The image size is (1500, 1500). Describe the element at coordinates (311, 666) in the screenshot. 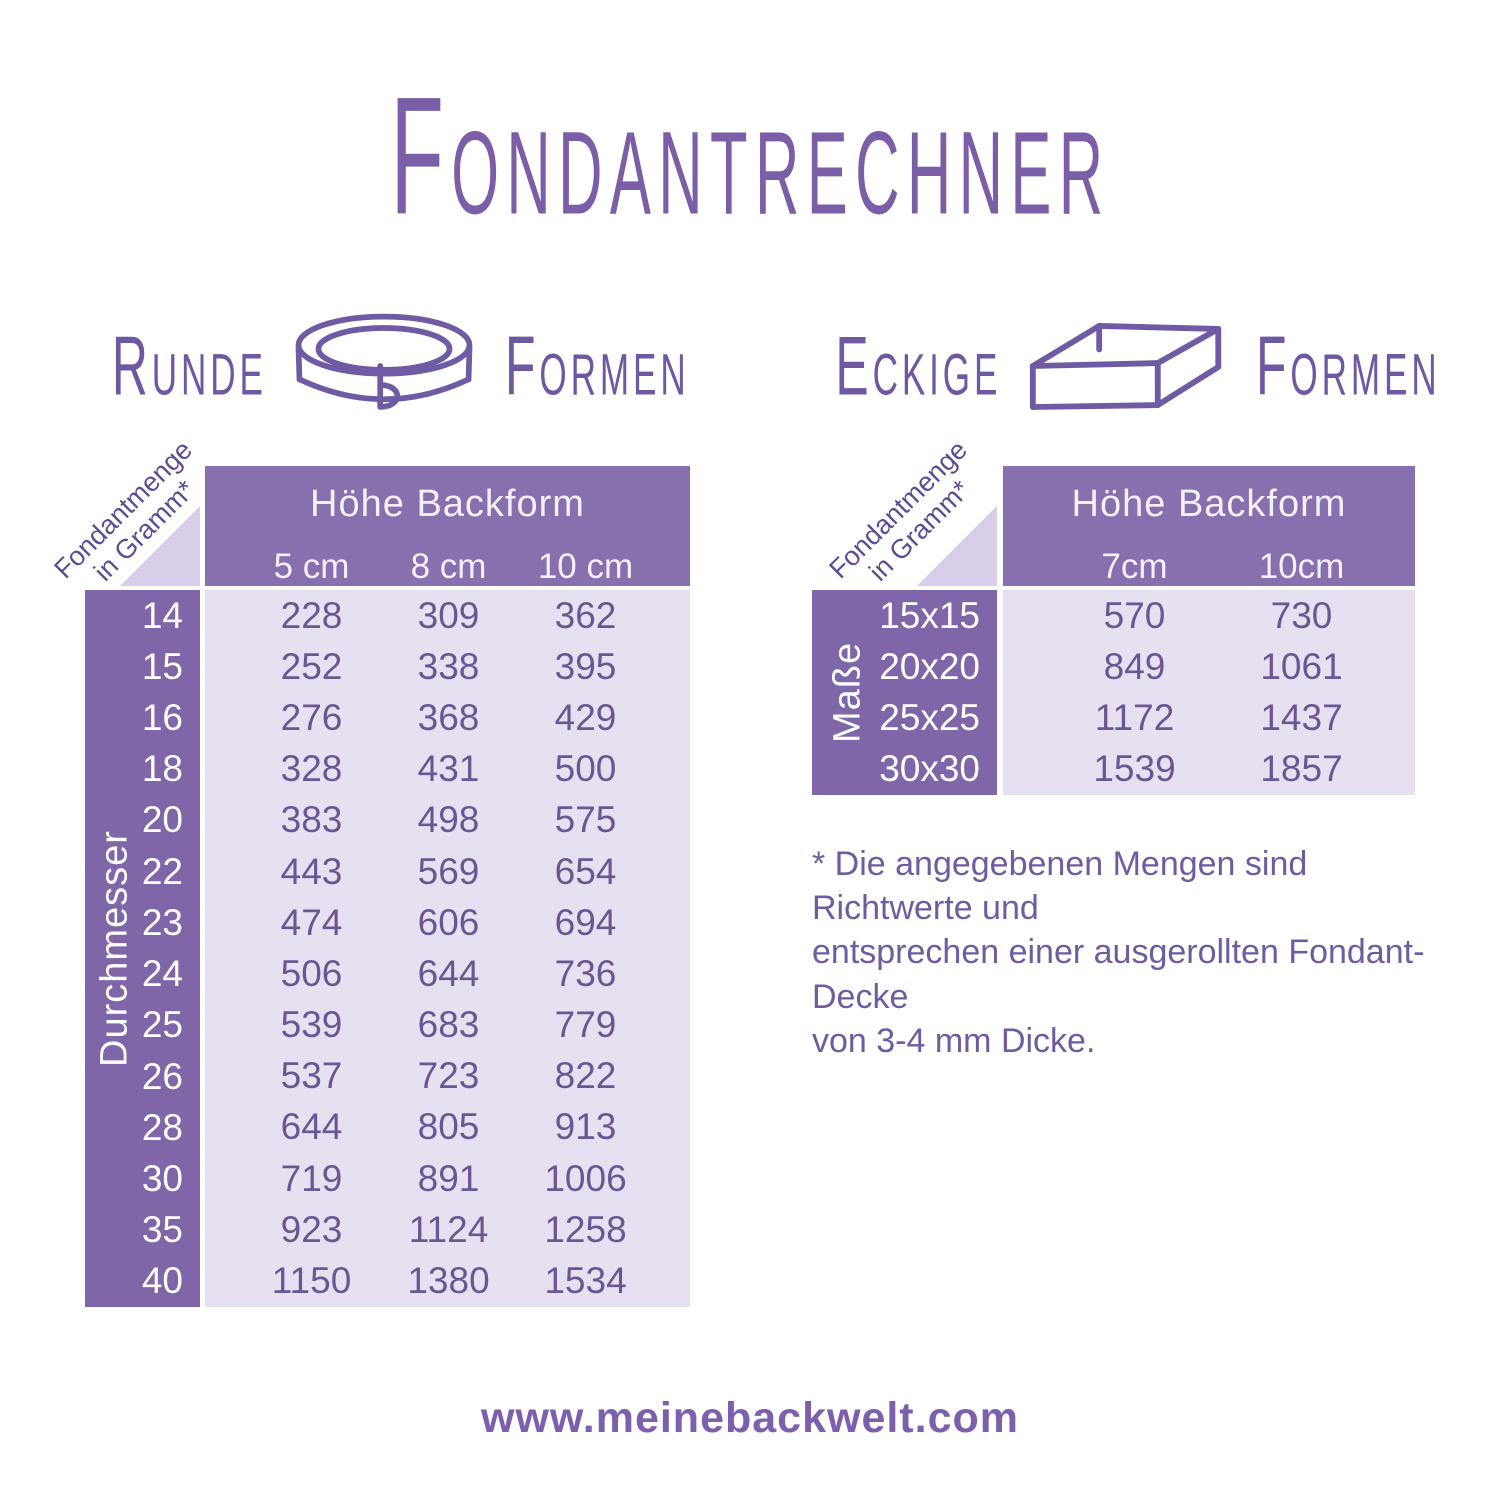

I see `cell: 252` at that location.